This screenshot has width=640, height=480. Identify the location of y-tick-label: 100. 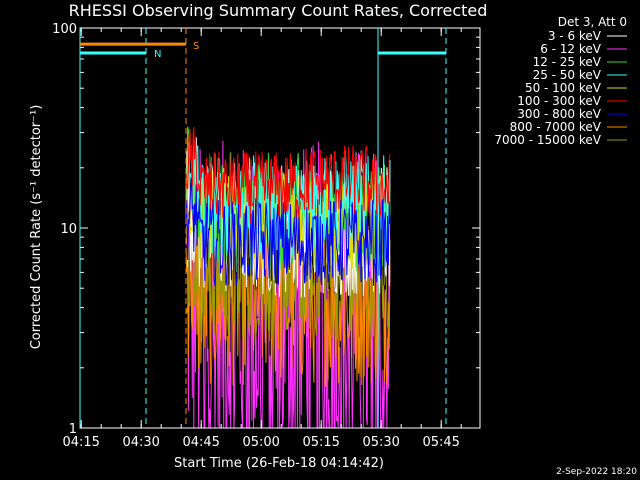
(64, 29).